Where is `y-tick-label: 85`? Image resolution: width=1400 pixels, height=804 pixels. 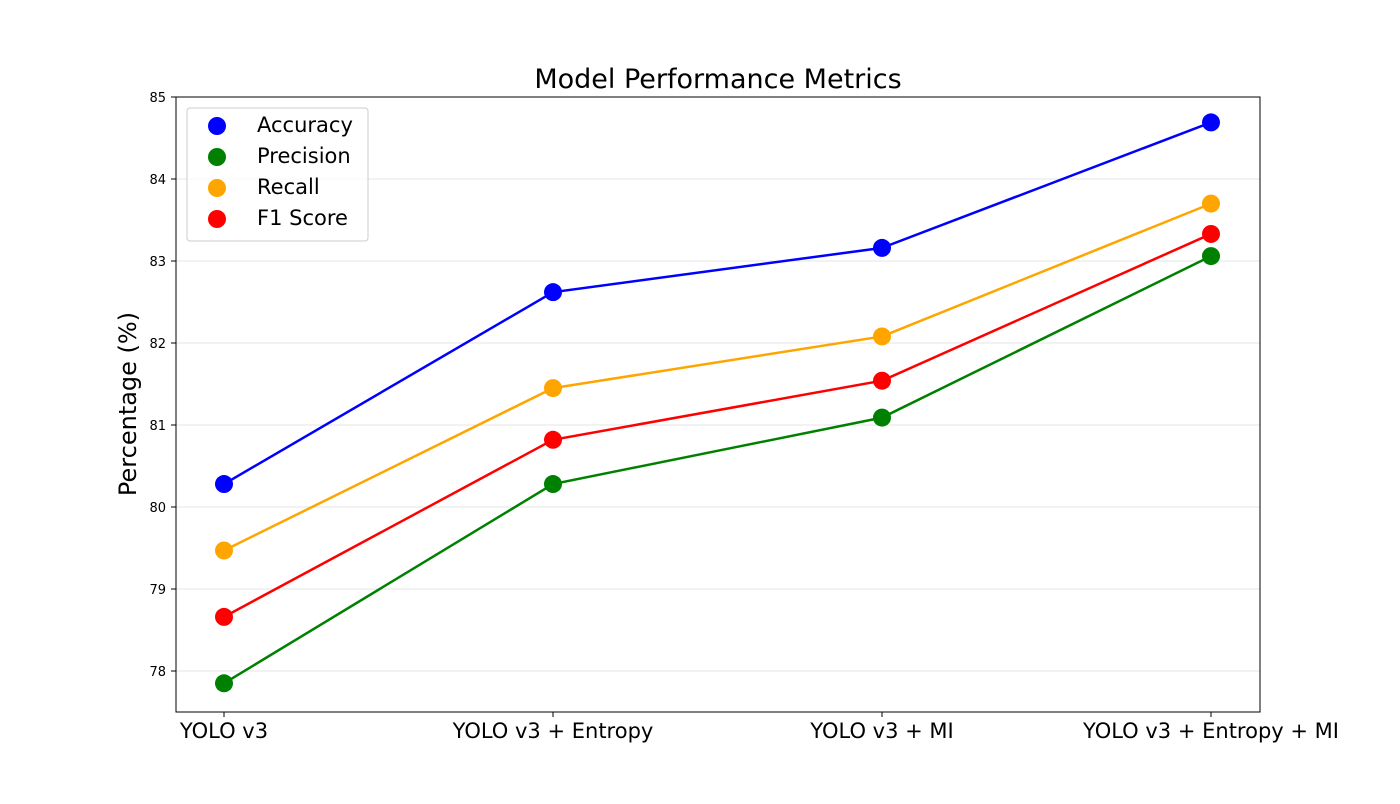
y-tick-label: 85 is located at coordinates (157, 98).